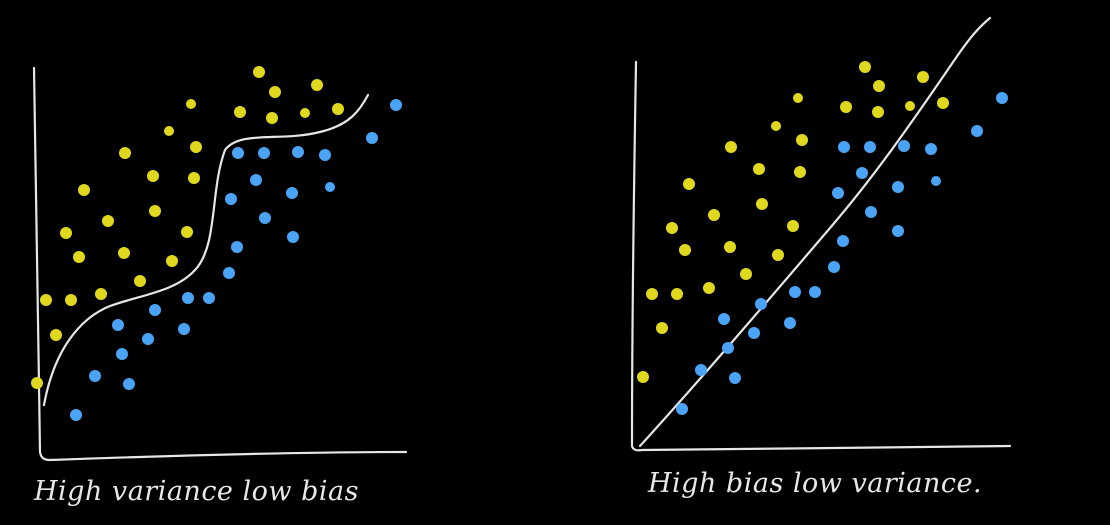 This screenshot has height=525, width=1110. What do you see at coordinates (196, 491) in the screenshot?
I see `left-caption: High variance low bias` at bounding box center [196, 491].